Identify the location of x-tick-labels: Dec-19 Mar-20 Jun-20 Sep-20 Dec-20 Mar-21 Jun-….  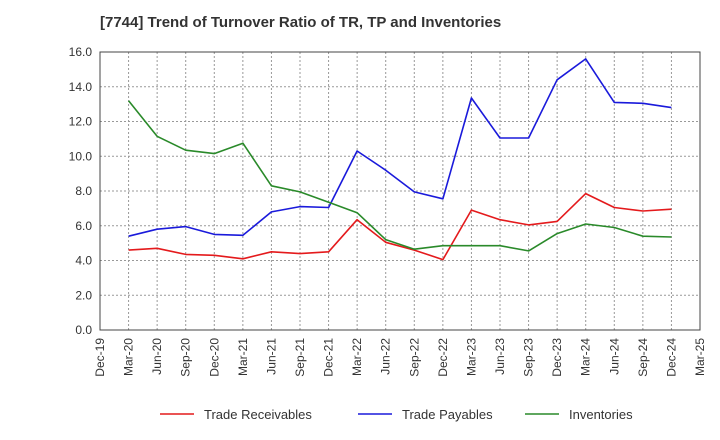
(400, 357).